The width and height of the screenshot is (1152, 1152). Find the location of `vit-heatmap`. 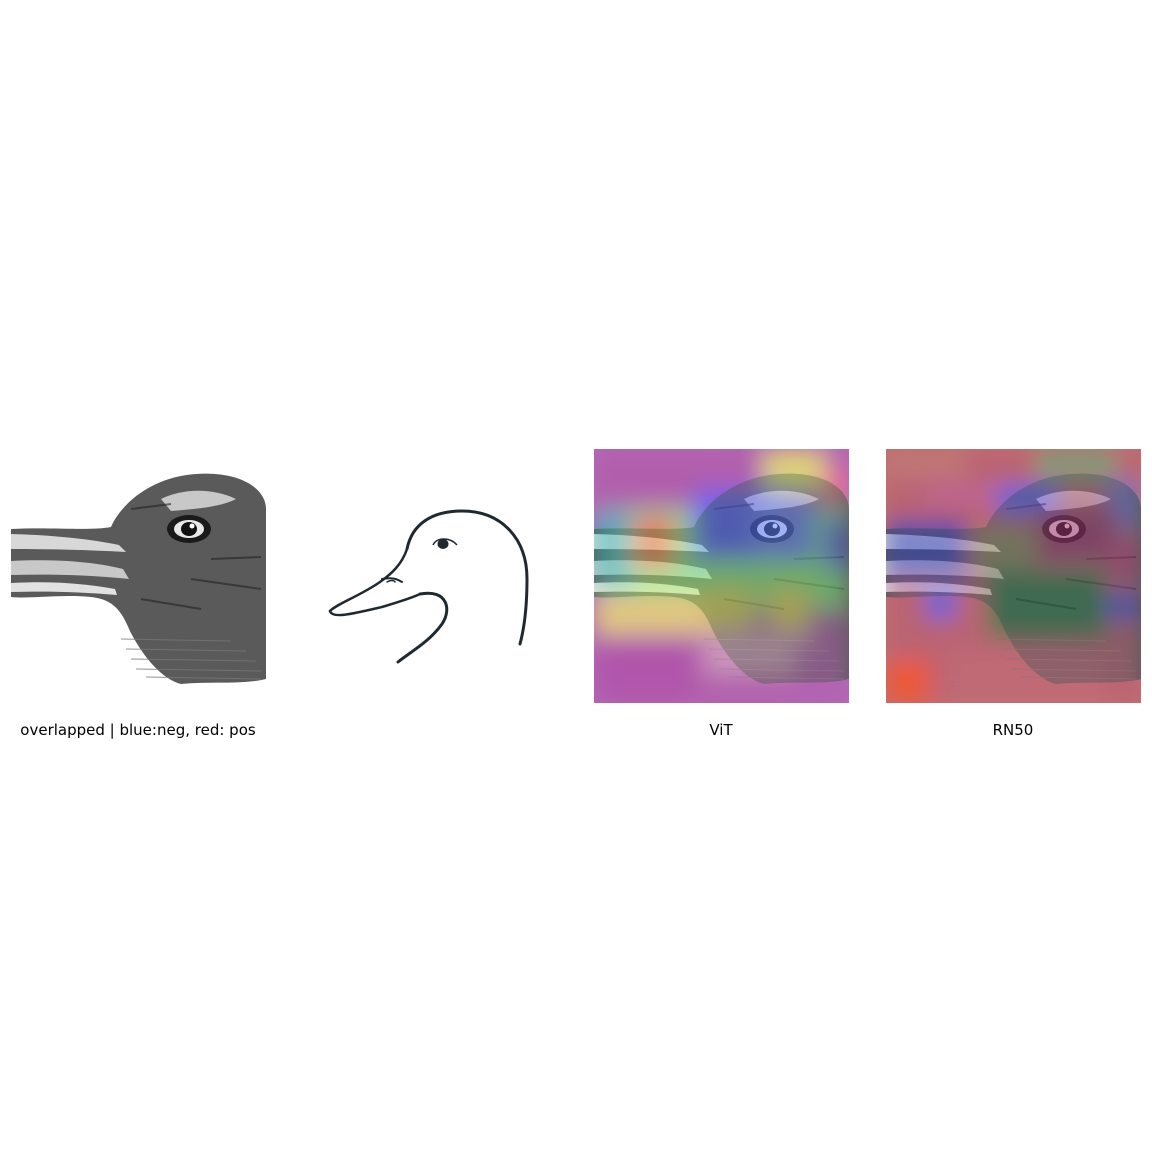

vit-heatmap is located at coordinates (721, 576).